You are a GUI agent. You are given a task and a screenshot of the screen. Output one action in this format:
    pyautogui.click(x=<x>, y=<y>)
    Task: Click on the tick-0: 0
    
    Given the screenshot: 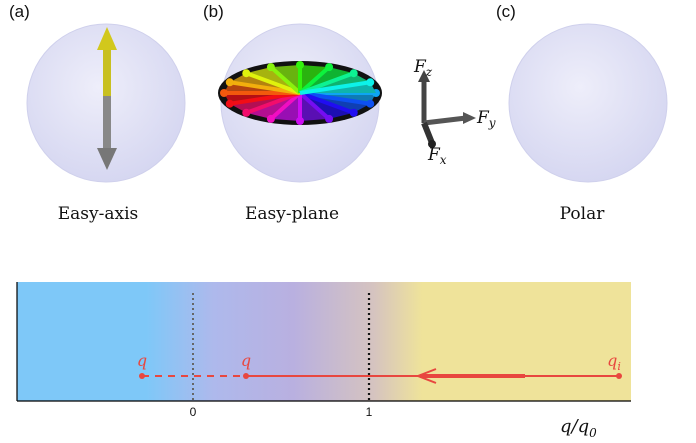 What is the action you would take?
    pyautogui.click(x=193, y=412)
    